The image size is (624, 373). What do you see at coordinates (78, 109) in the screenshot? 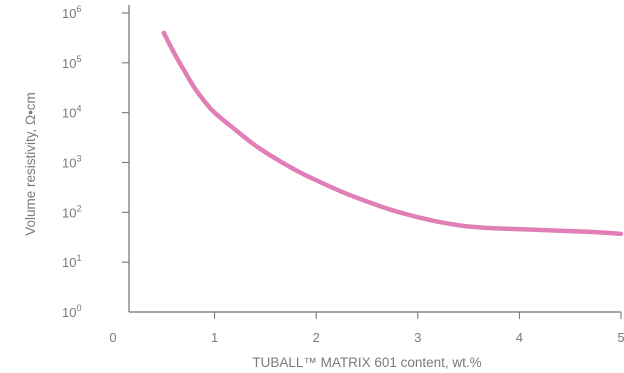
I see `y-tick-exponent: 4` at bounding box center [78, 109].